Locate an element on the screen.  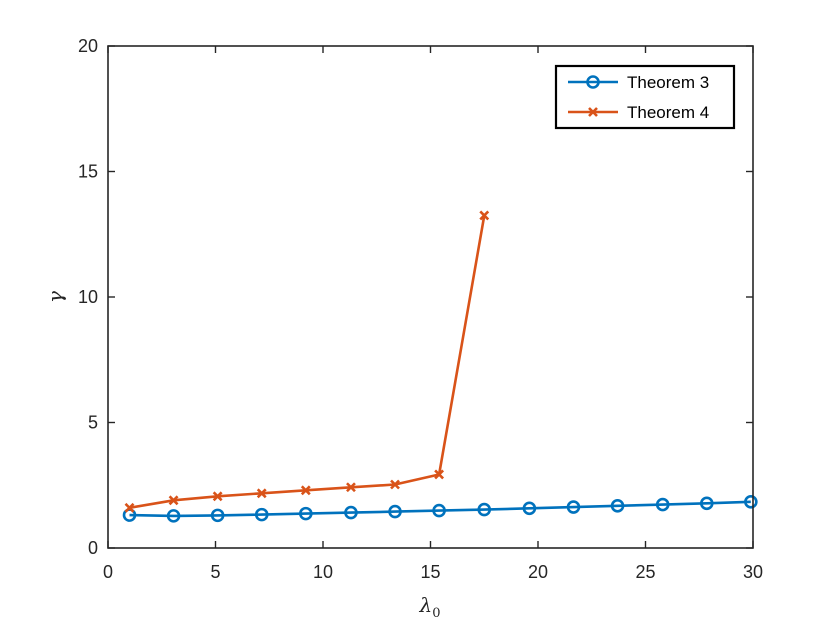
y-tick-label: 20 is located at coordinates (88, 46).